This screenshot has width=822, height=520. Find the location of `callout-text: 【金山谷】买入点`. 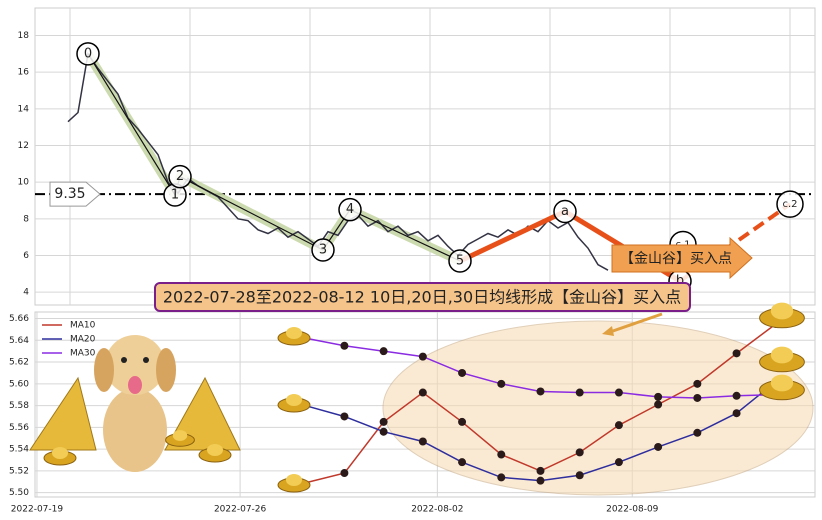

callout-text: 【金山谷】买入点 is located at coordinates (676, 259).